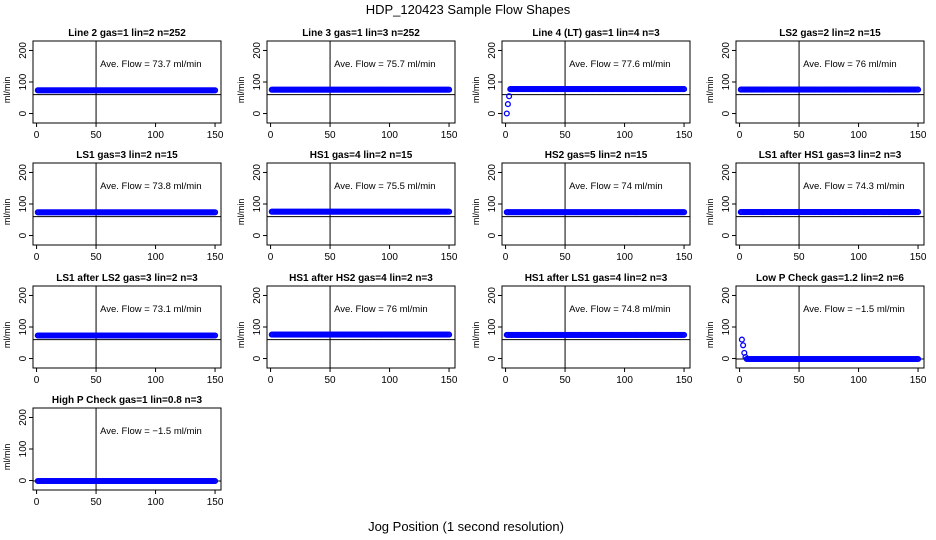 The image size is (936, 540). I want to click on panel-title: HS1 after HS2 gas=4 lin=2 n=3, so click(361, 278).